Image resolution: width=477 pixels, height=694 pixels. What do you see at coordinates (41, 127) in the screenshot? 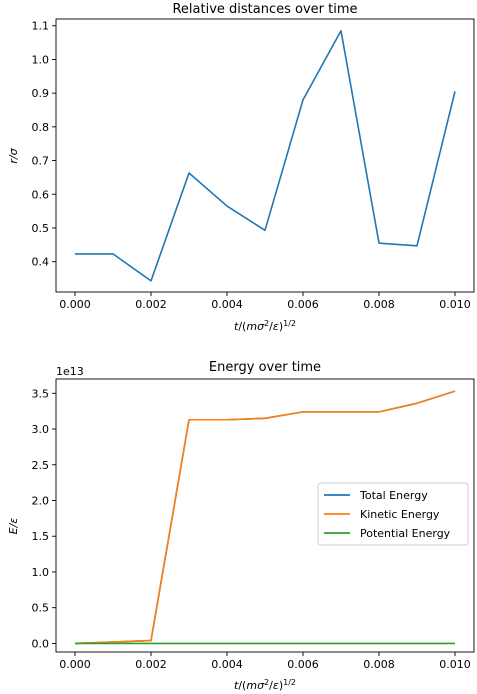
I see `y-tick-label: 0.8` at bounding box center [41, 127].